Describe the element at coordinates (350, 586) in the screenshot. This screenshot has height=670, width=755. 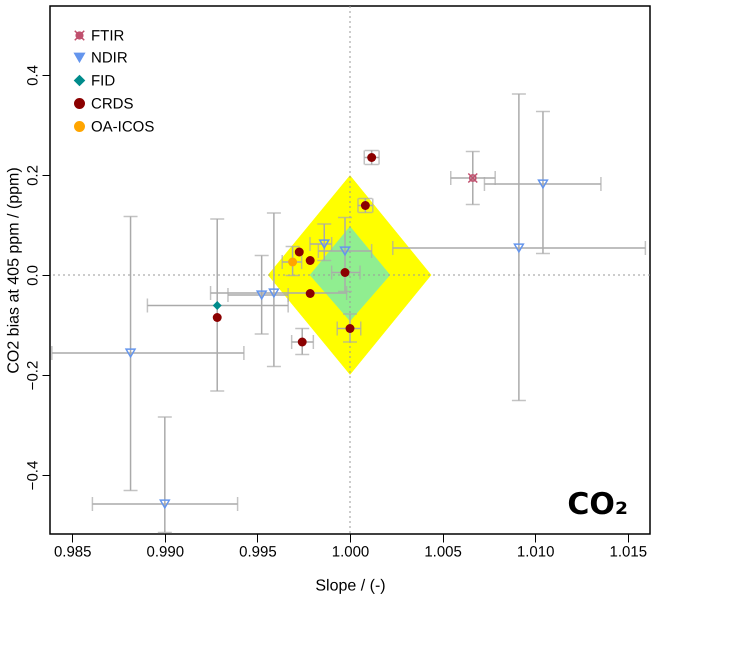
I see `x-axis-title: Slope / (-)` at that location.